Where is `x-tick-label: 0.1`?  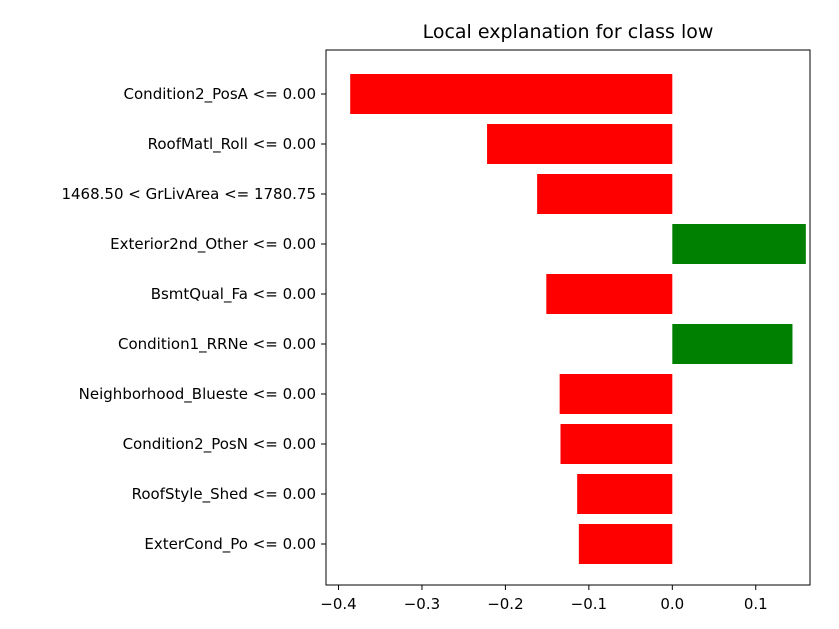
x-tick-label: 0.1 is located at coordinates (756, 604).